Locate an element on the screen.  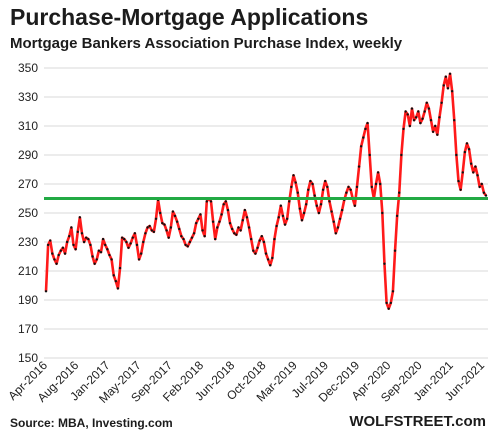
y-tick-label: 290 is located at coordinates (28, 155).